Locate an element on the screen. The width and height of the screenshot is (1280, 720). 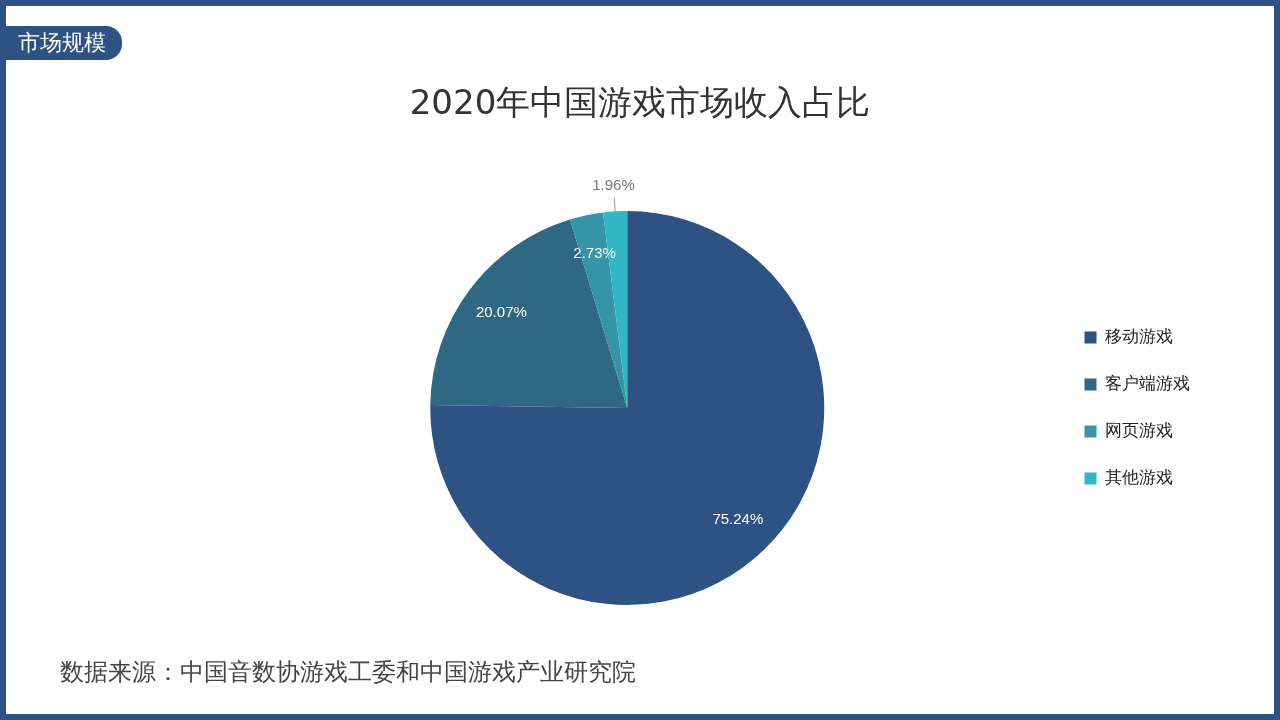
data-label: 2.73% is located at coordinates (594, 252).